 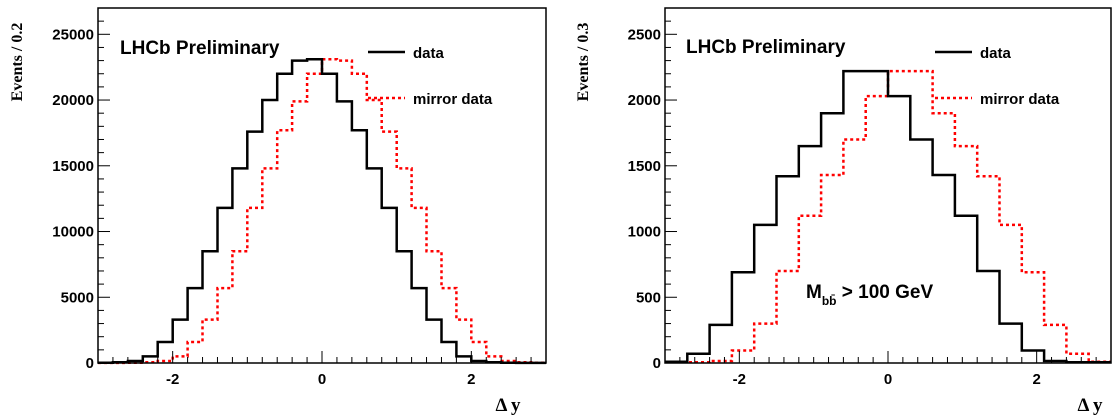 I want to click on x-tick-label-left: -2, so click(x=172, y=379).